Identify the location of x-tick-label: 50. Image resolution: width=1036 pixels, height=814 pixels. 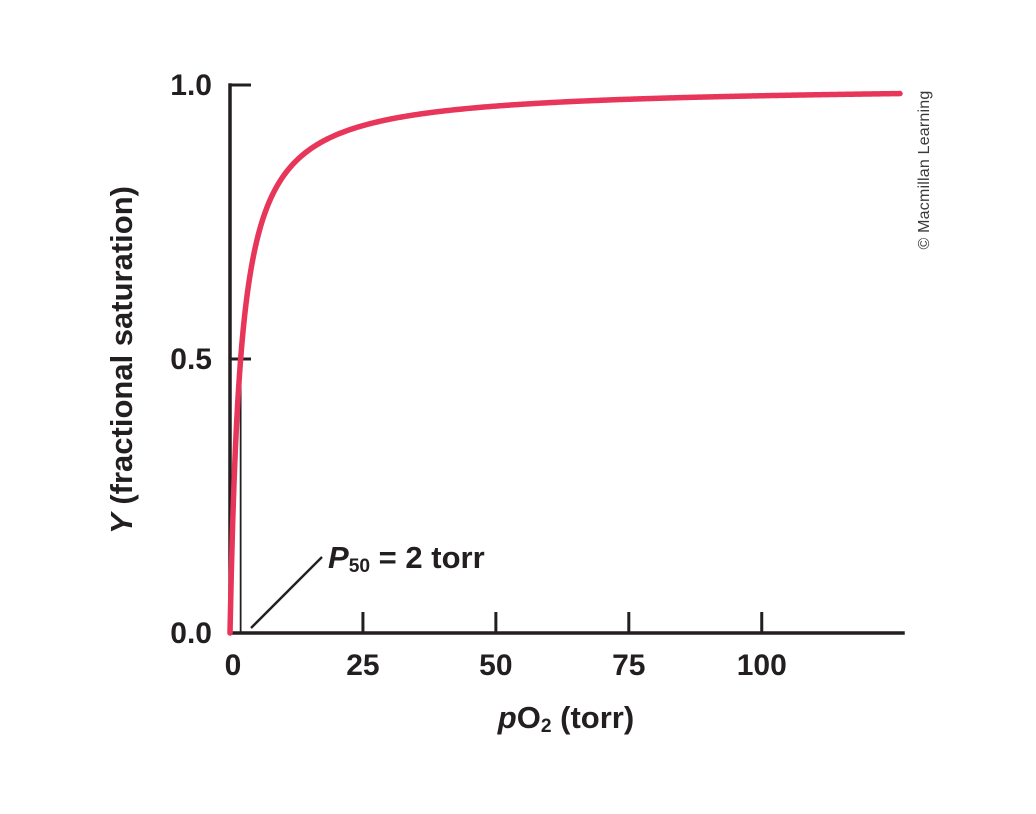
(495, 665).